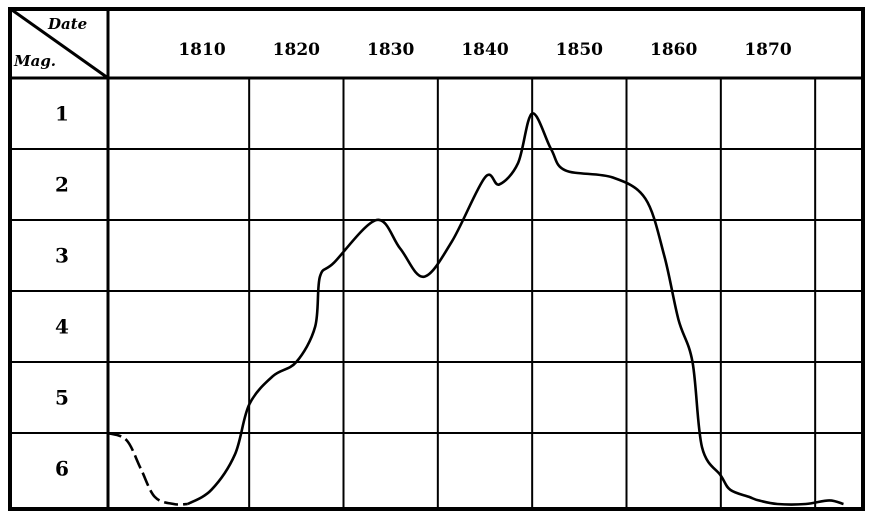  What do you see at coordinates (62, 256) in the screenshot?
I see `y-tick-label: 3` at bounding box center [62, 256].